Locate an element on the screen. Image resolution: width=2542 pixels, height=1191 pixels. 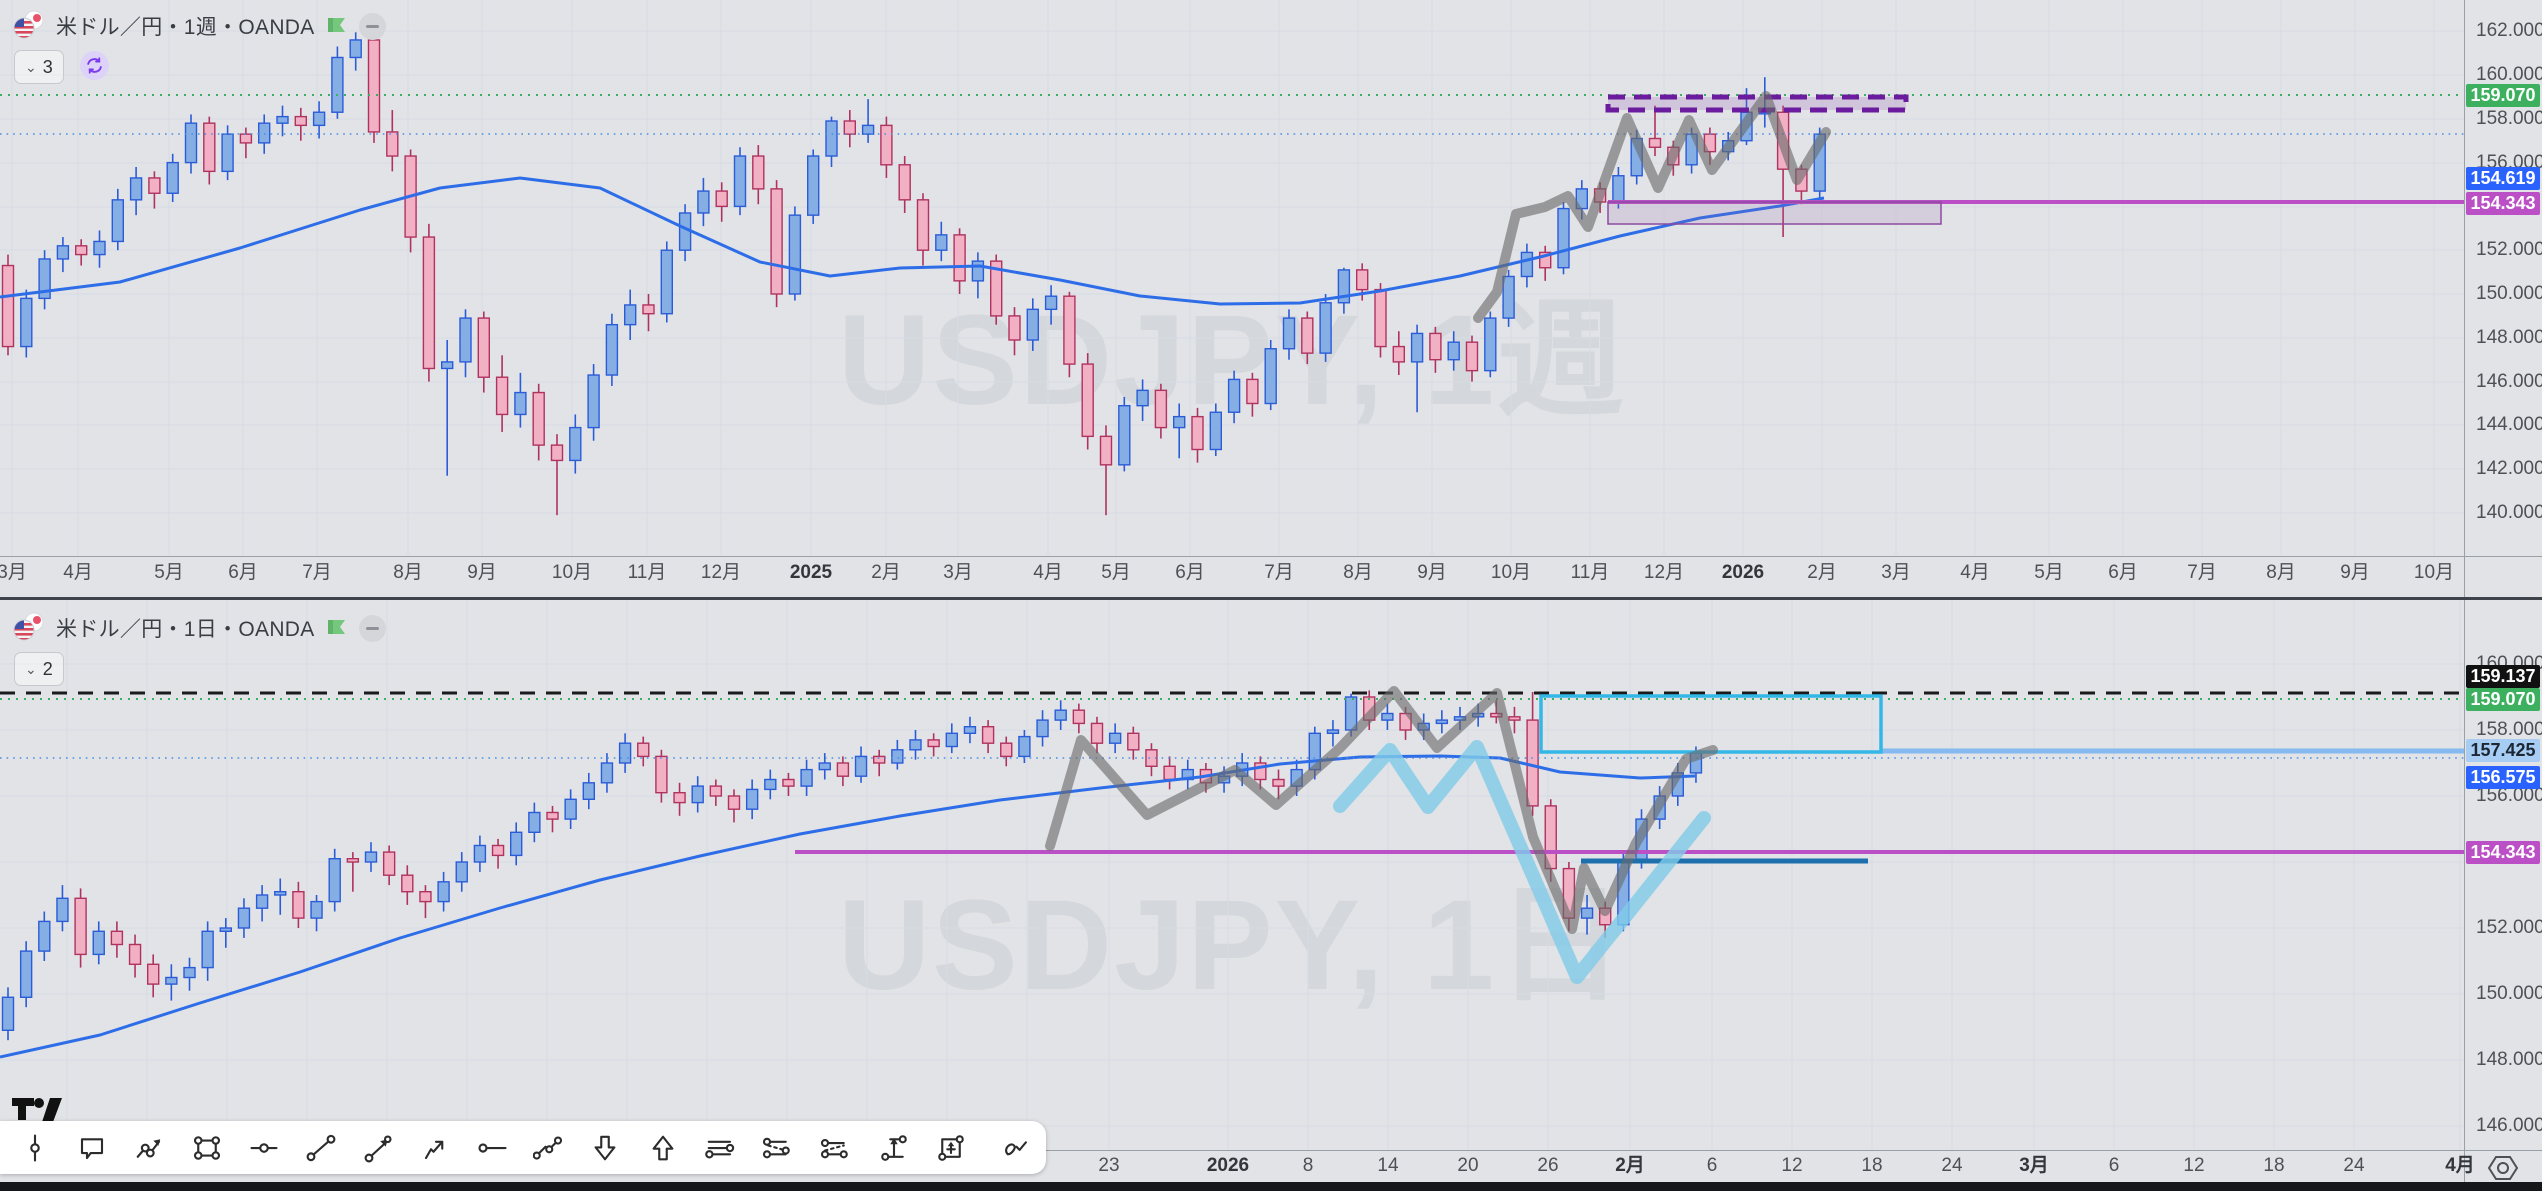
daily-header: 米ドル／円・1日・OANDA is located at coordinates (199, 628).